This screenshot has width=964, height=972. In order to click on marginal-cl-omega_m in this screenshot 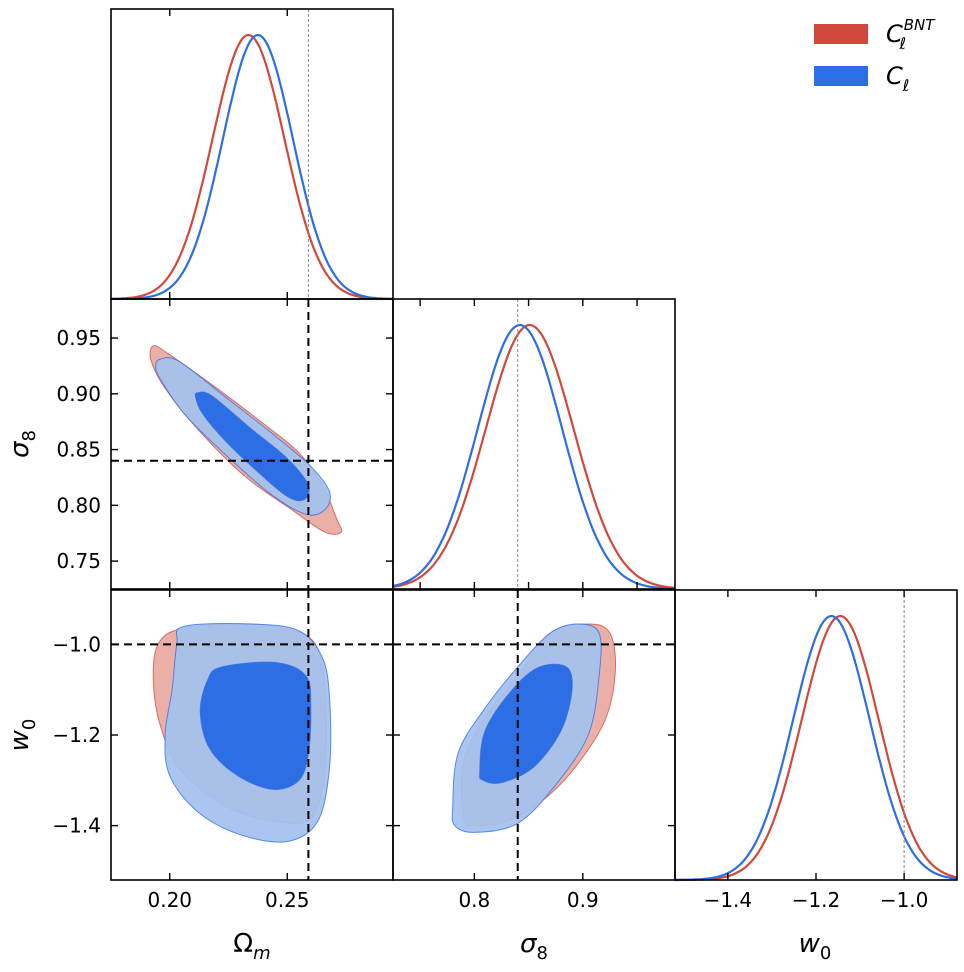, I will do `click(251, 167)`.